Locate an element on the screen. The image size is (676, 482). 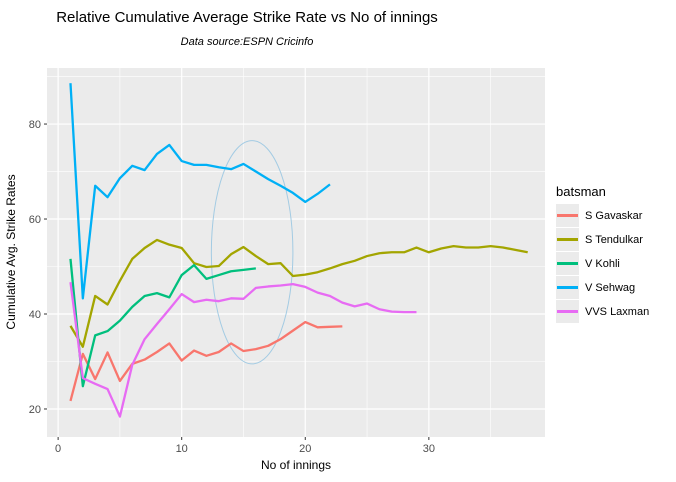
y-tick-label: 20 is located at coordinates (35, 410).